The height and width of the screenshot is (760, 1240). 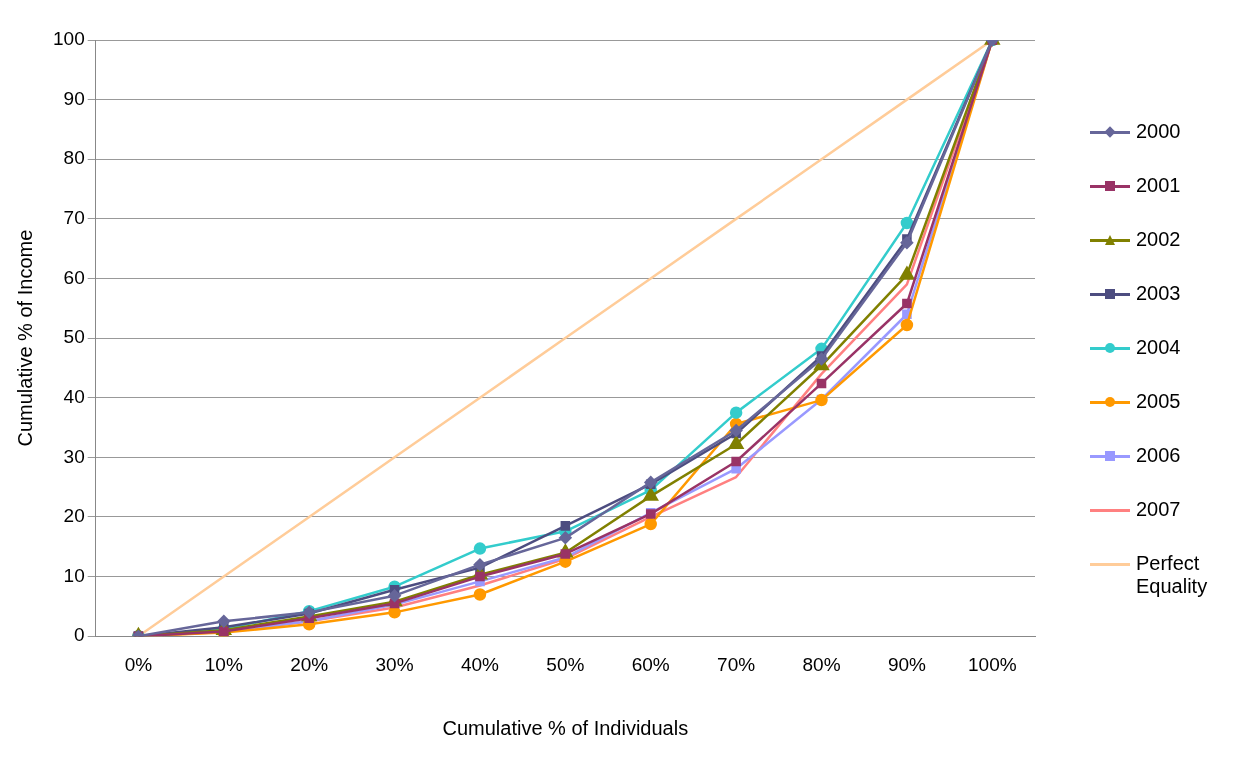 What do you see at coordinates (1158, 293) in the screenshot?
I see `legend-label: 2003` at bounding box center [1158, 293].